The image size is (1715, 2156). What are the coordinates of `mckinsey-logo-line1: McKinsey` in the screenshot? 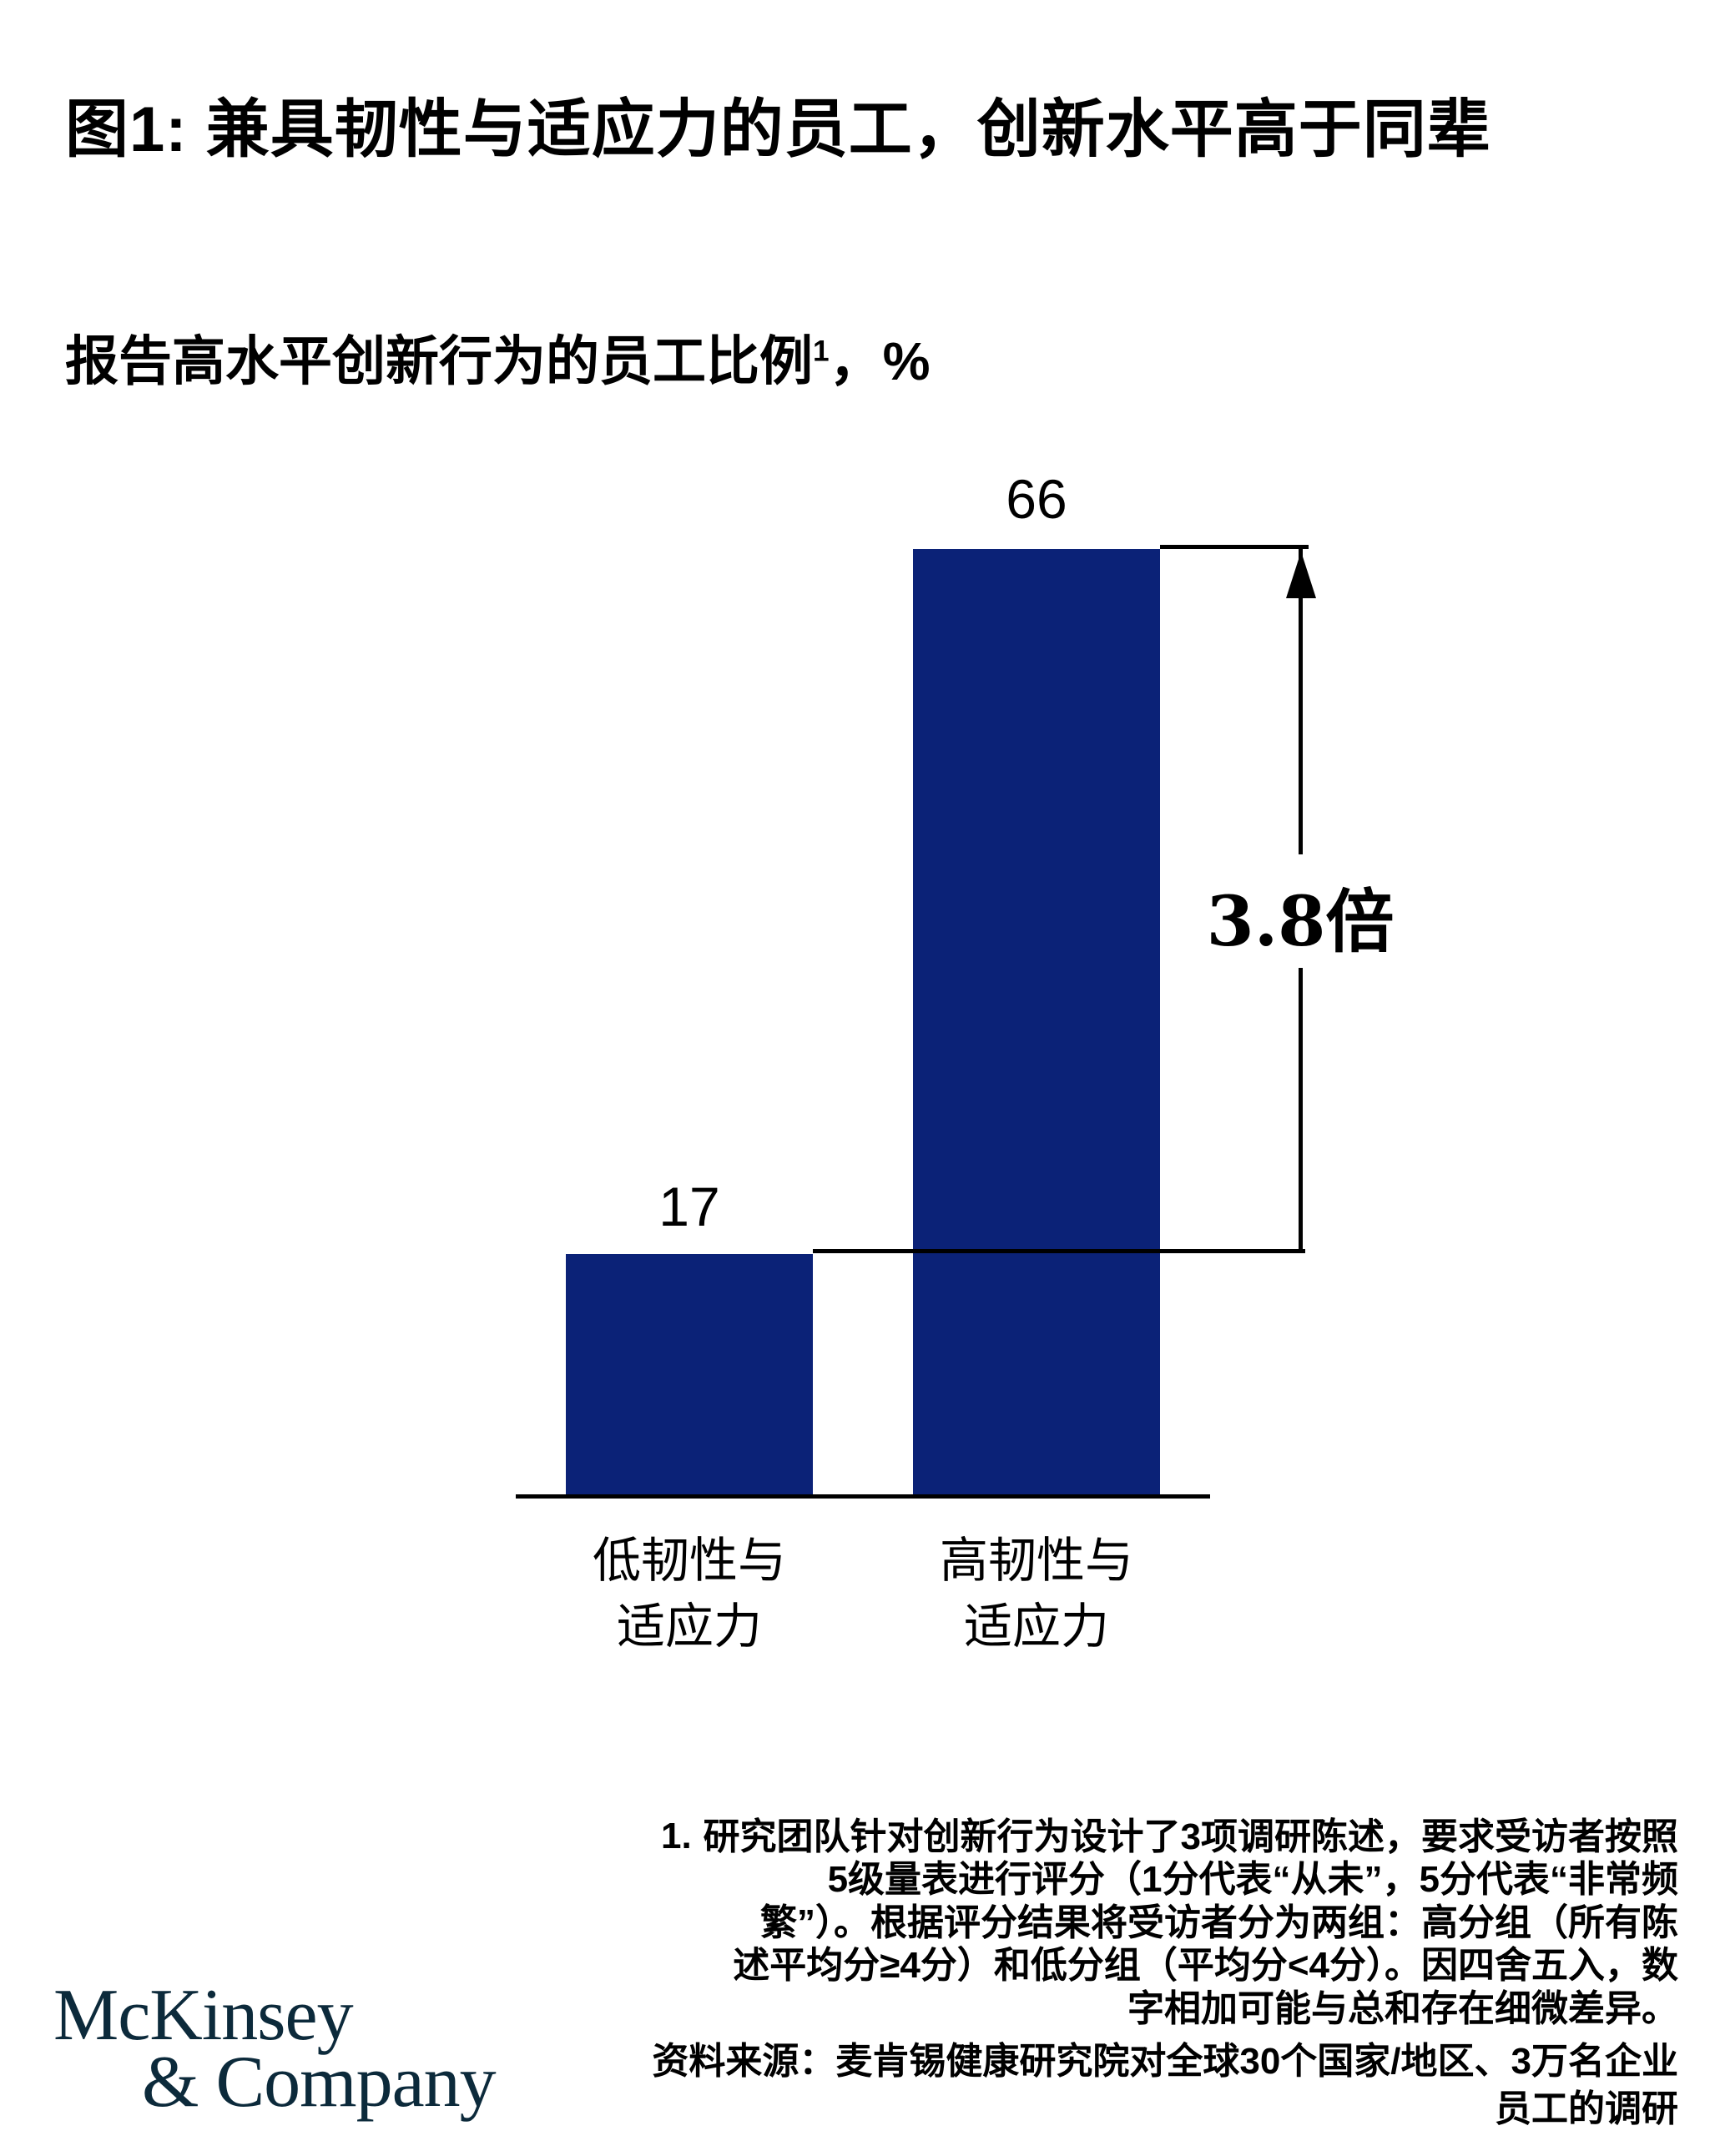 It's located at (203, 2015).